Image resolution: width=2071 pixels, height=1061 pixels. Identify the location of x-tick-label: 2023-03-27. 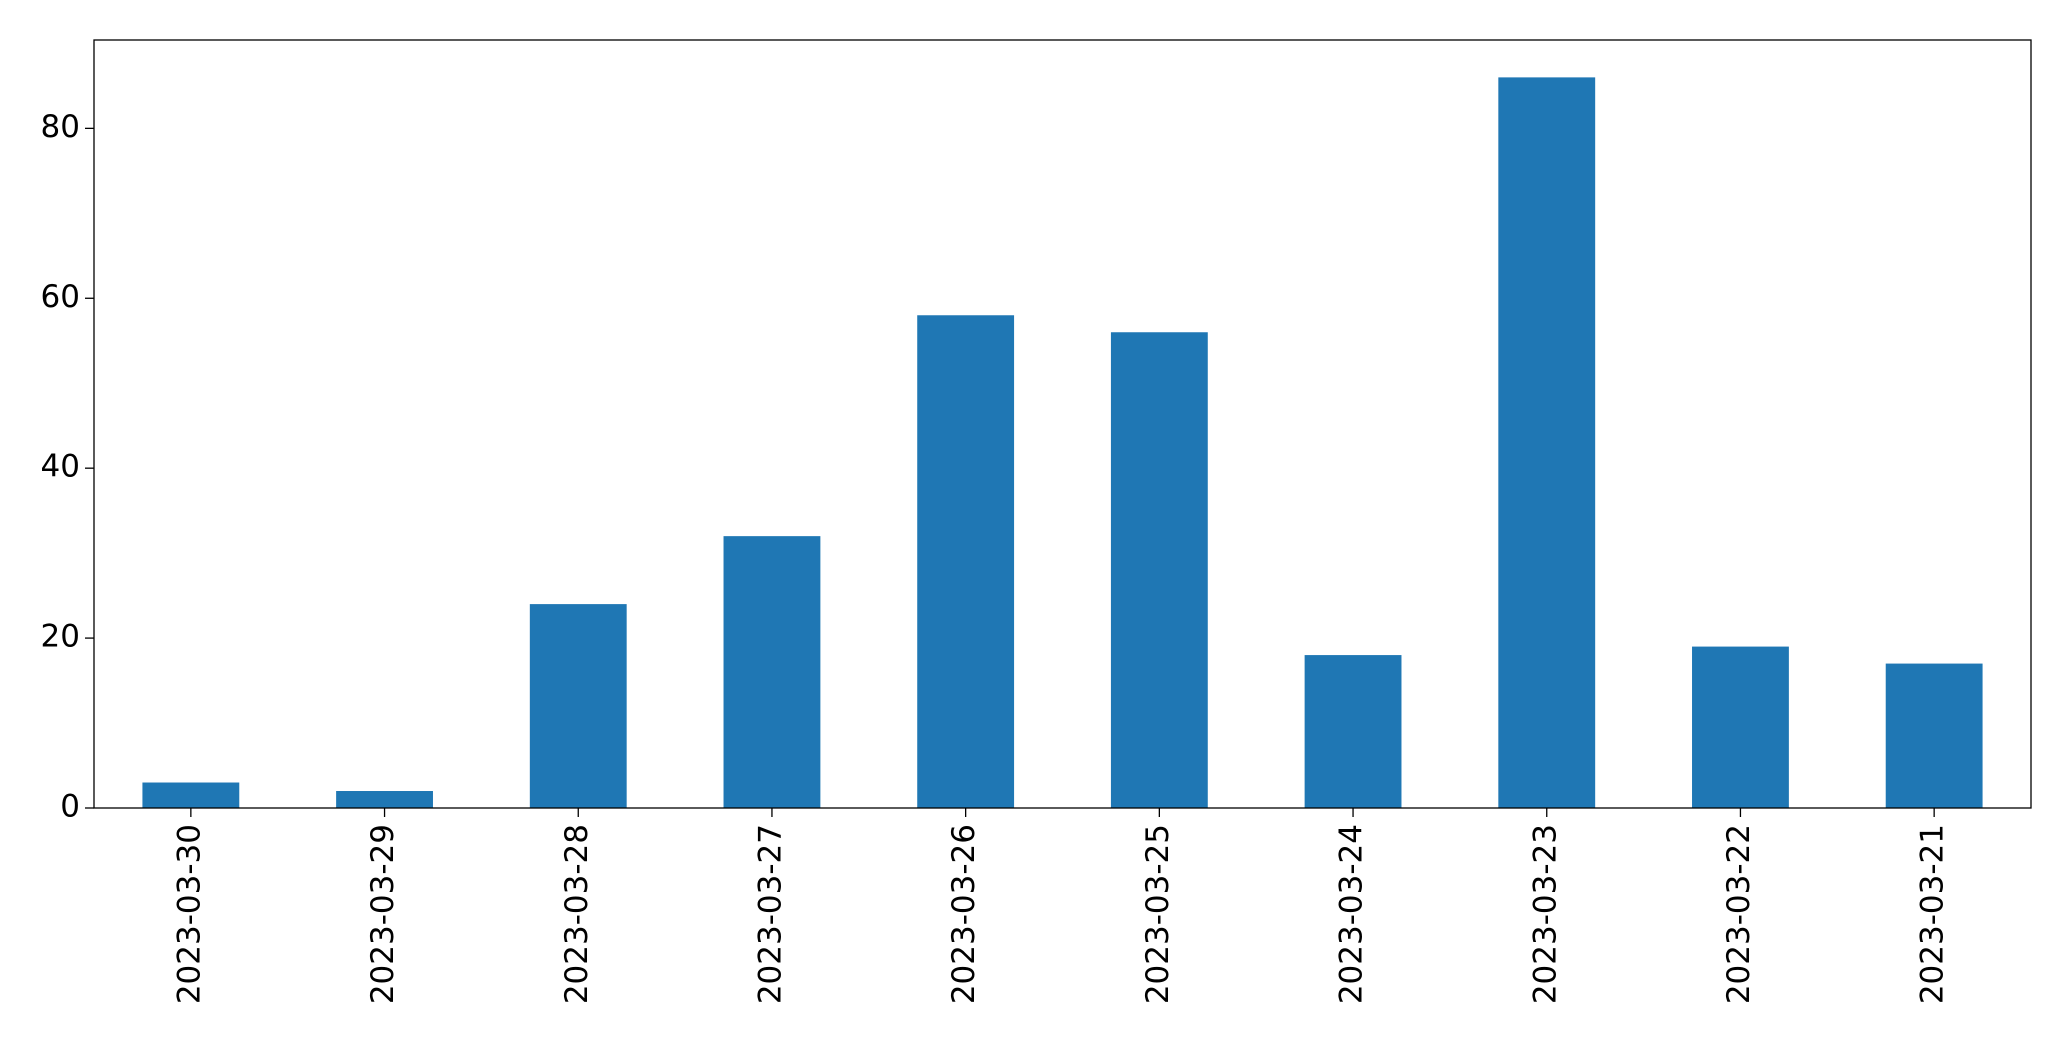
(770, 914).